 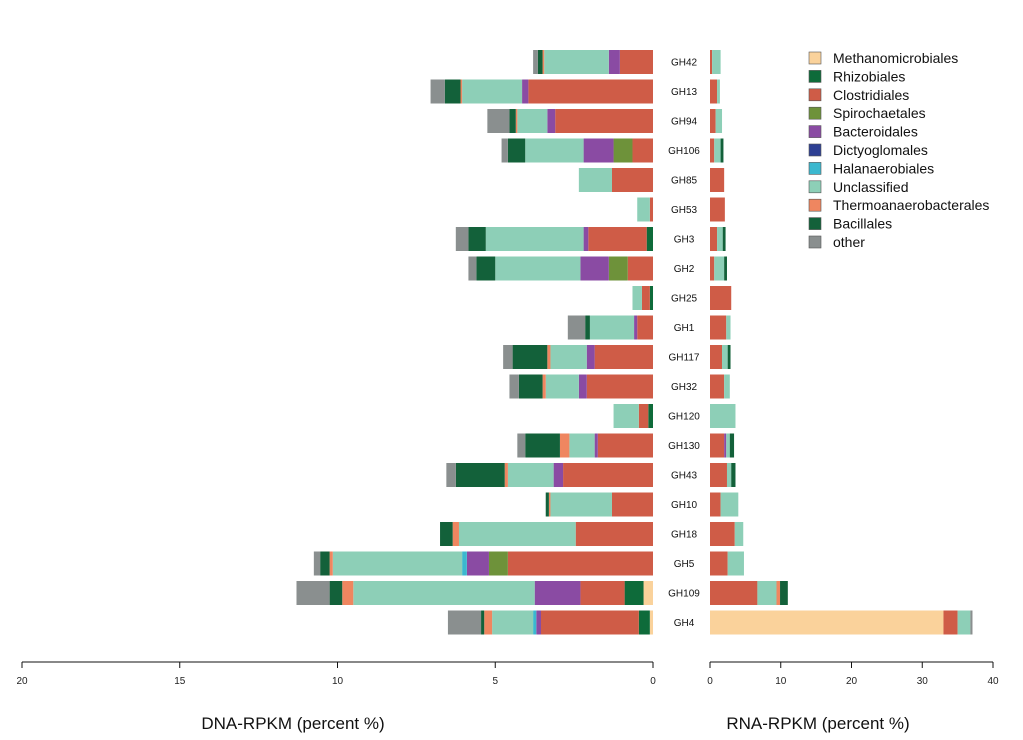 What do you see at coordinates (462, 239) in the screenshot?
I see `dna-bar-gh3-other` at bounding box center [462, 239].